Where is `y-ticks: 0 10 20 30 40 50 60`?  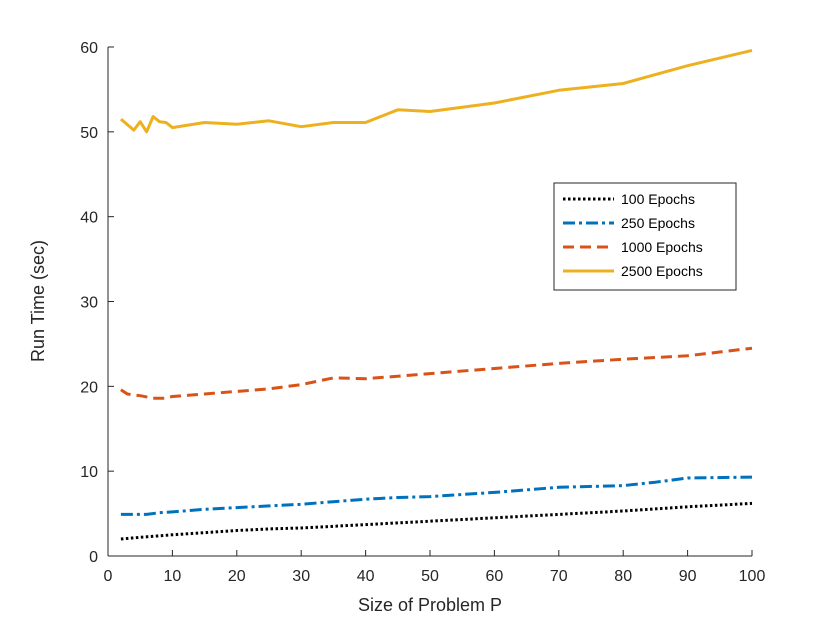
y-ticks: 0 10 20 30 40 50 60 is located at coordinates (97, 303).